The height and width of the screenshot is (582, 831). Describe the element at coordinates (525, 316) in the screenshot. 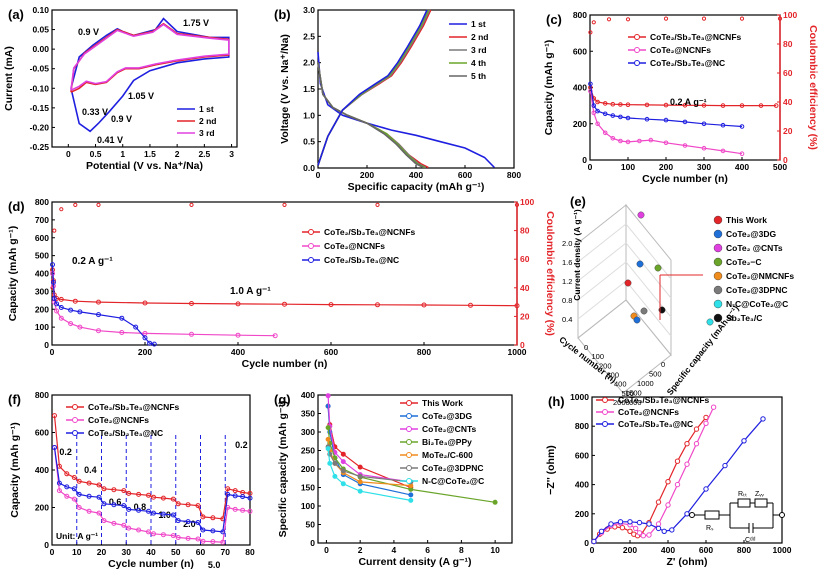

I see `y2-tick-label: 20` at that location.